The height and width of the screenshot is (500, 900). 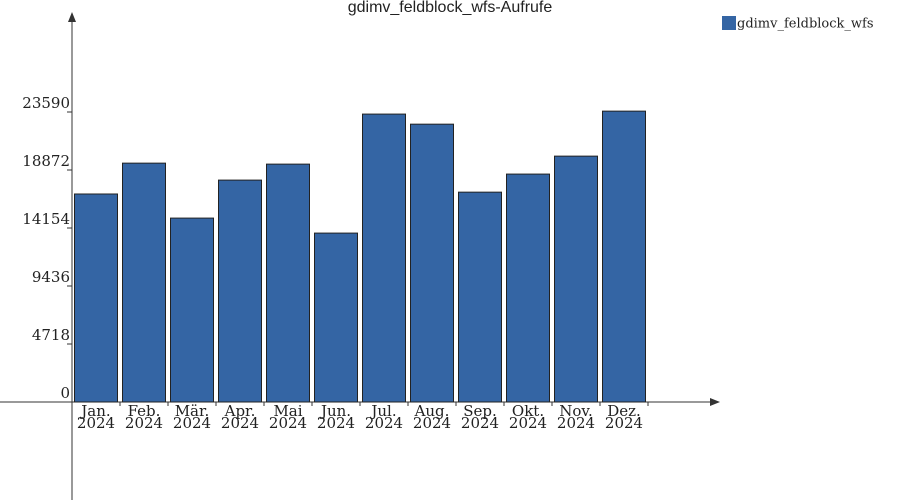 I want to click on legend-label: gdimv_feldblock_wfs, so click(x=805, y=24).